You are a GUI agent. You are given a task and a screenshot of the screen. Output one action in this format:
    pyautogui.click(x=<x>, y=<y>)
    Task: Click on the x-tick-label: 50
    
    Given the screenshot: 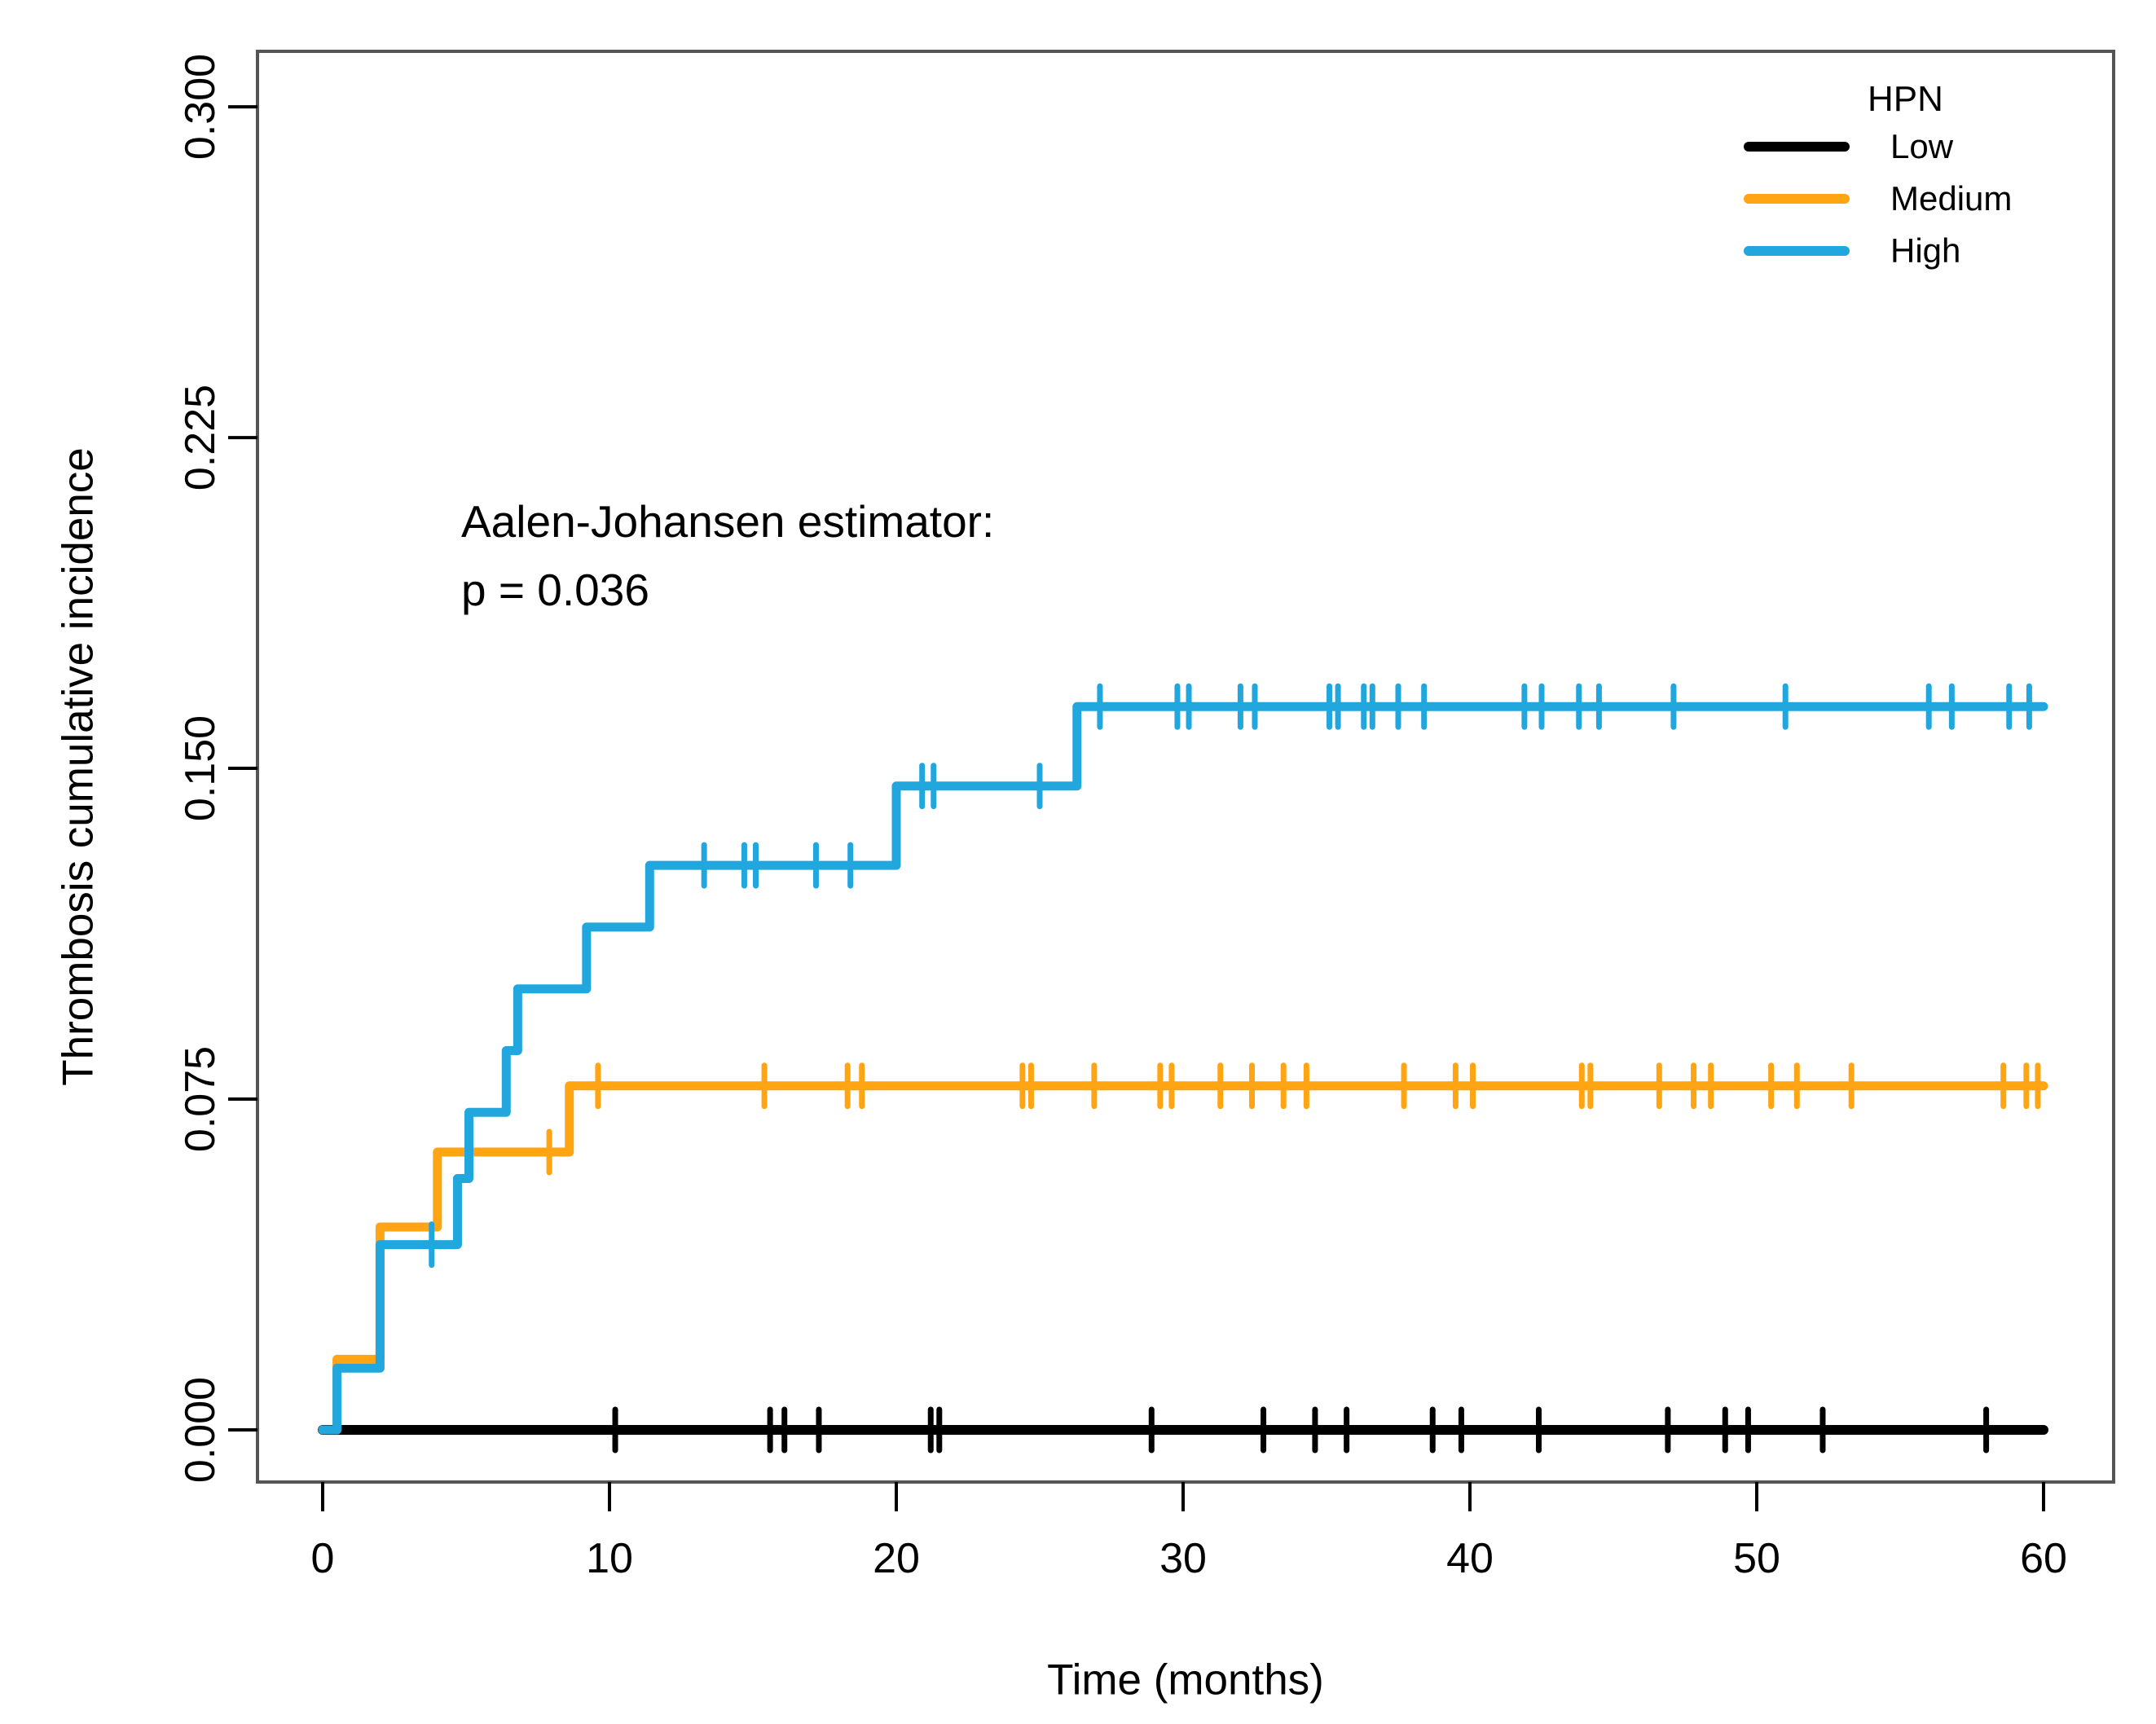 What is the action you would take?
    pyautogui.click(x=1756, y=1558)
    